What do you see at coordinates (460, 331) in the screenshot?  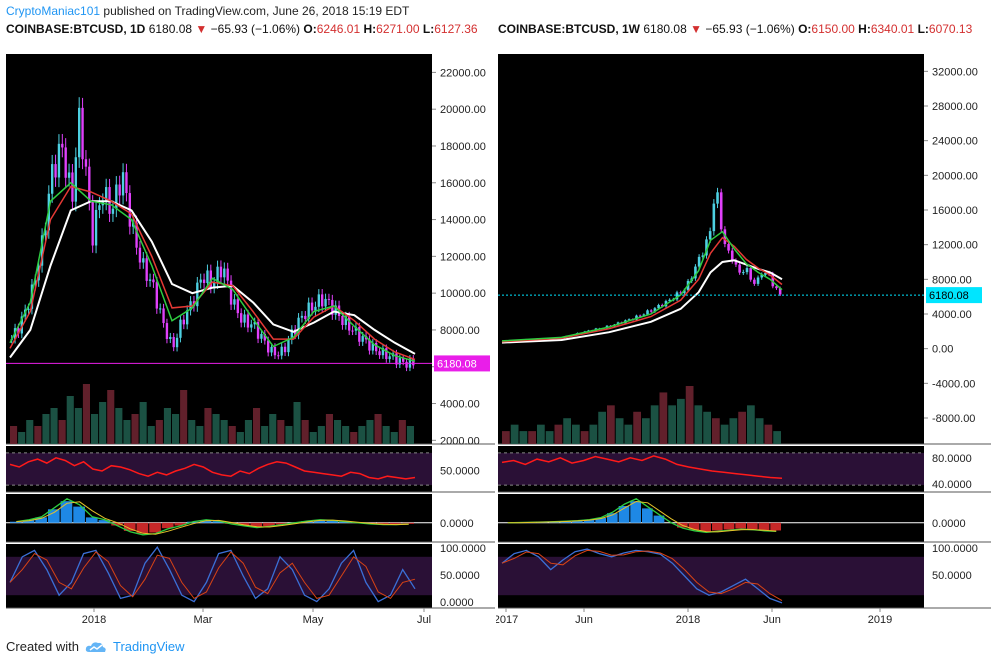 I see `y-tick-label: 8000.00` at bounding box center [460, 331].